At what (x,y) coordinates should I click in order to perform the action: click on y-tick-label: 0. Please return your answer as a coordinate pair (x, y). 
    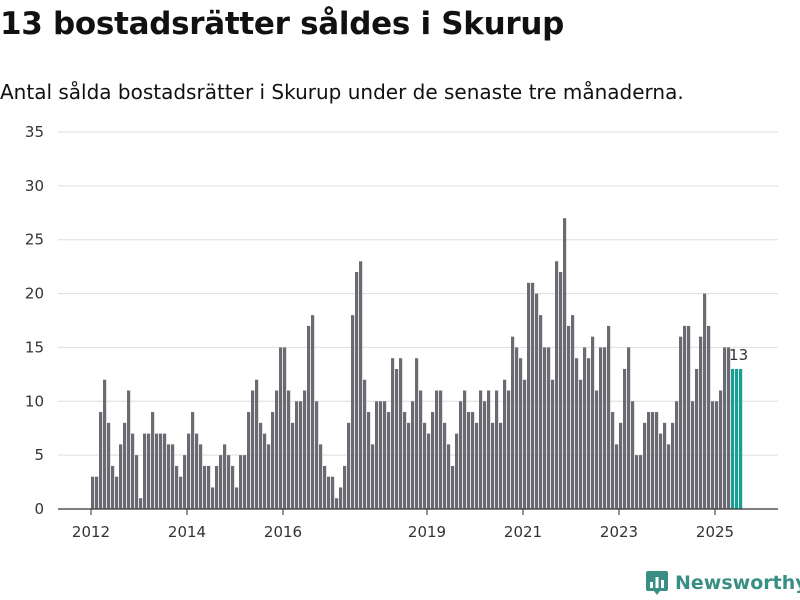
    Looking at the image, I should click on (39, 509).